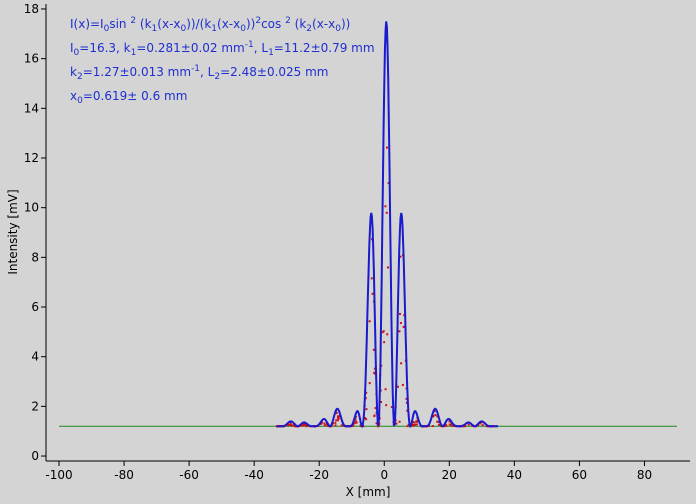 Image resolution: width=696 pixels, height=504 pixels. I want to click on x-tick-label: 60, so click(579, 475).